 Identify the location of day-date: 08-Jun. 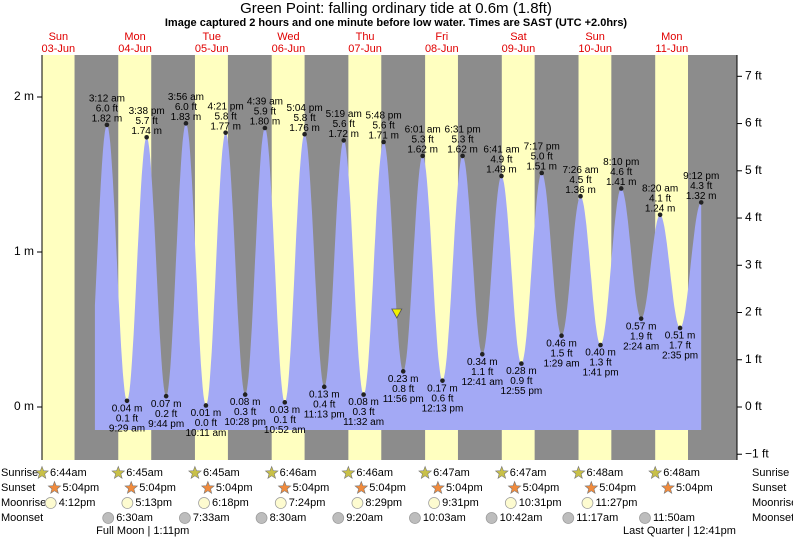
(442, 49).